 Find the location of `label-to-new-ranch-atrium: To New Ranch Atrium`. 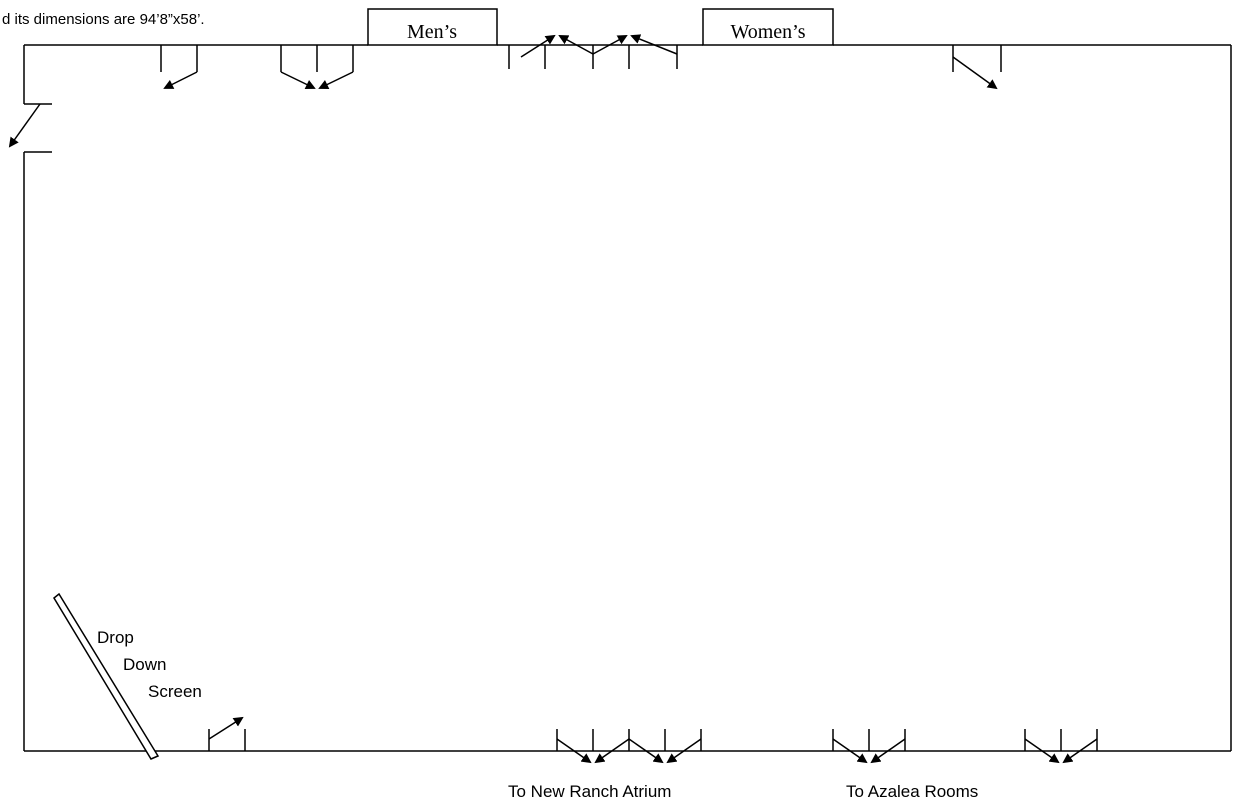

label-to-new-ranch-atrium: To New Ranch Atrium is located at coordinates (589, 791).